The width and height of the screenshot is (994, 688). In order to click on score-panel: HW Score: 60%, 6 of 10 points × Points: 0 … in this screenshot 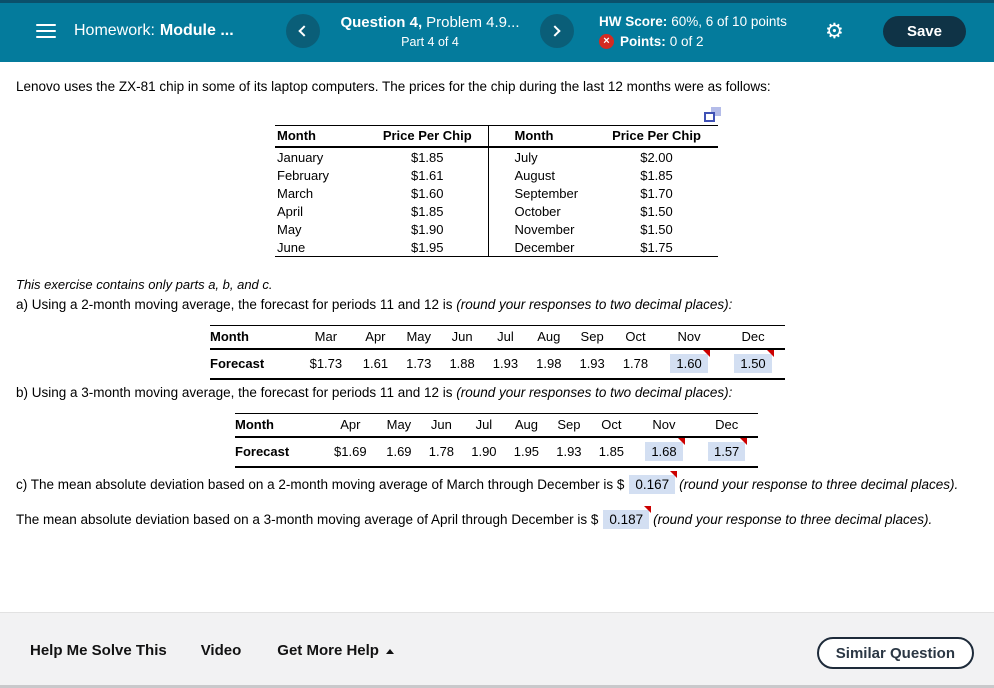, I will do `click(693, 31)`.